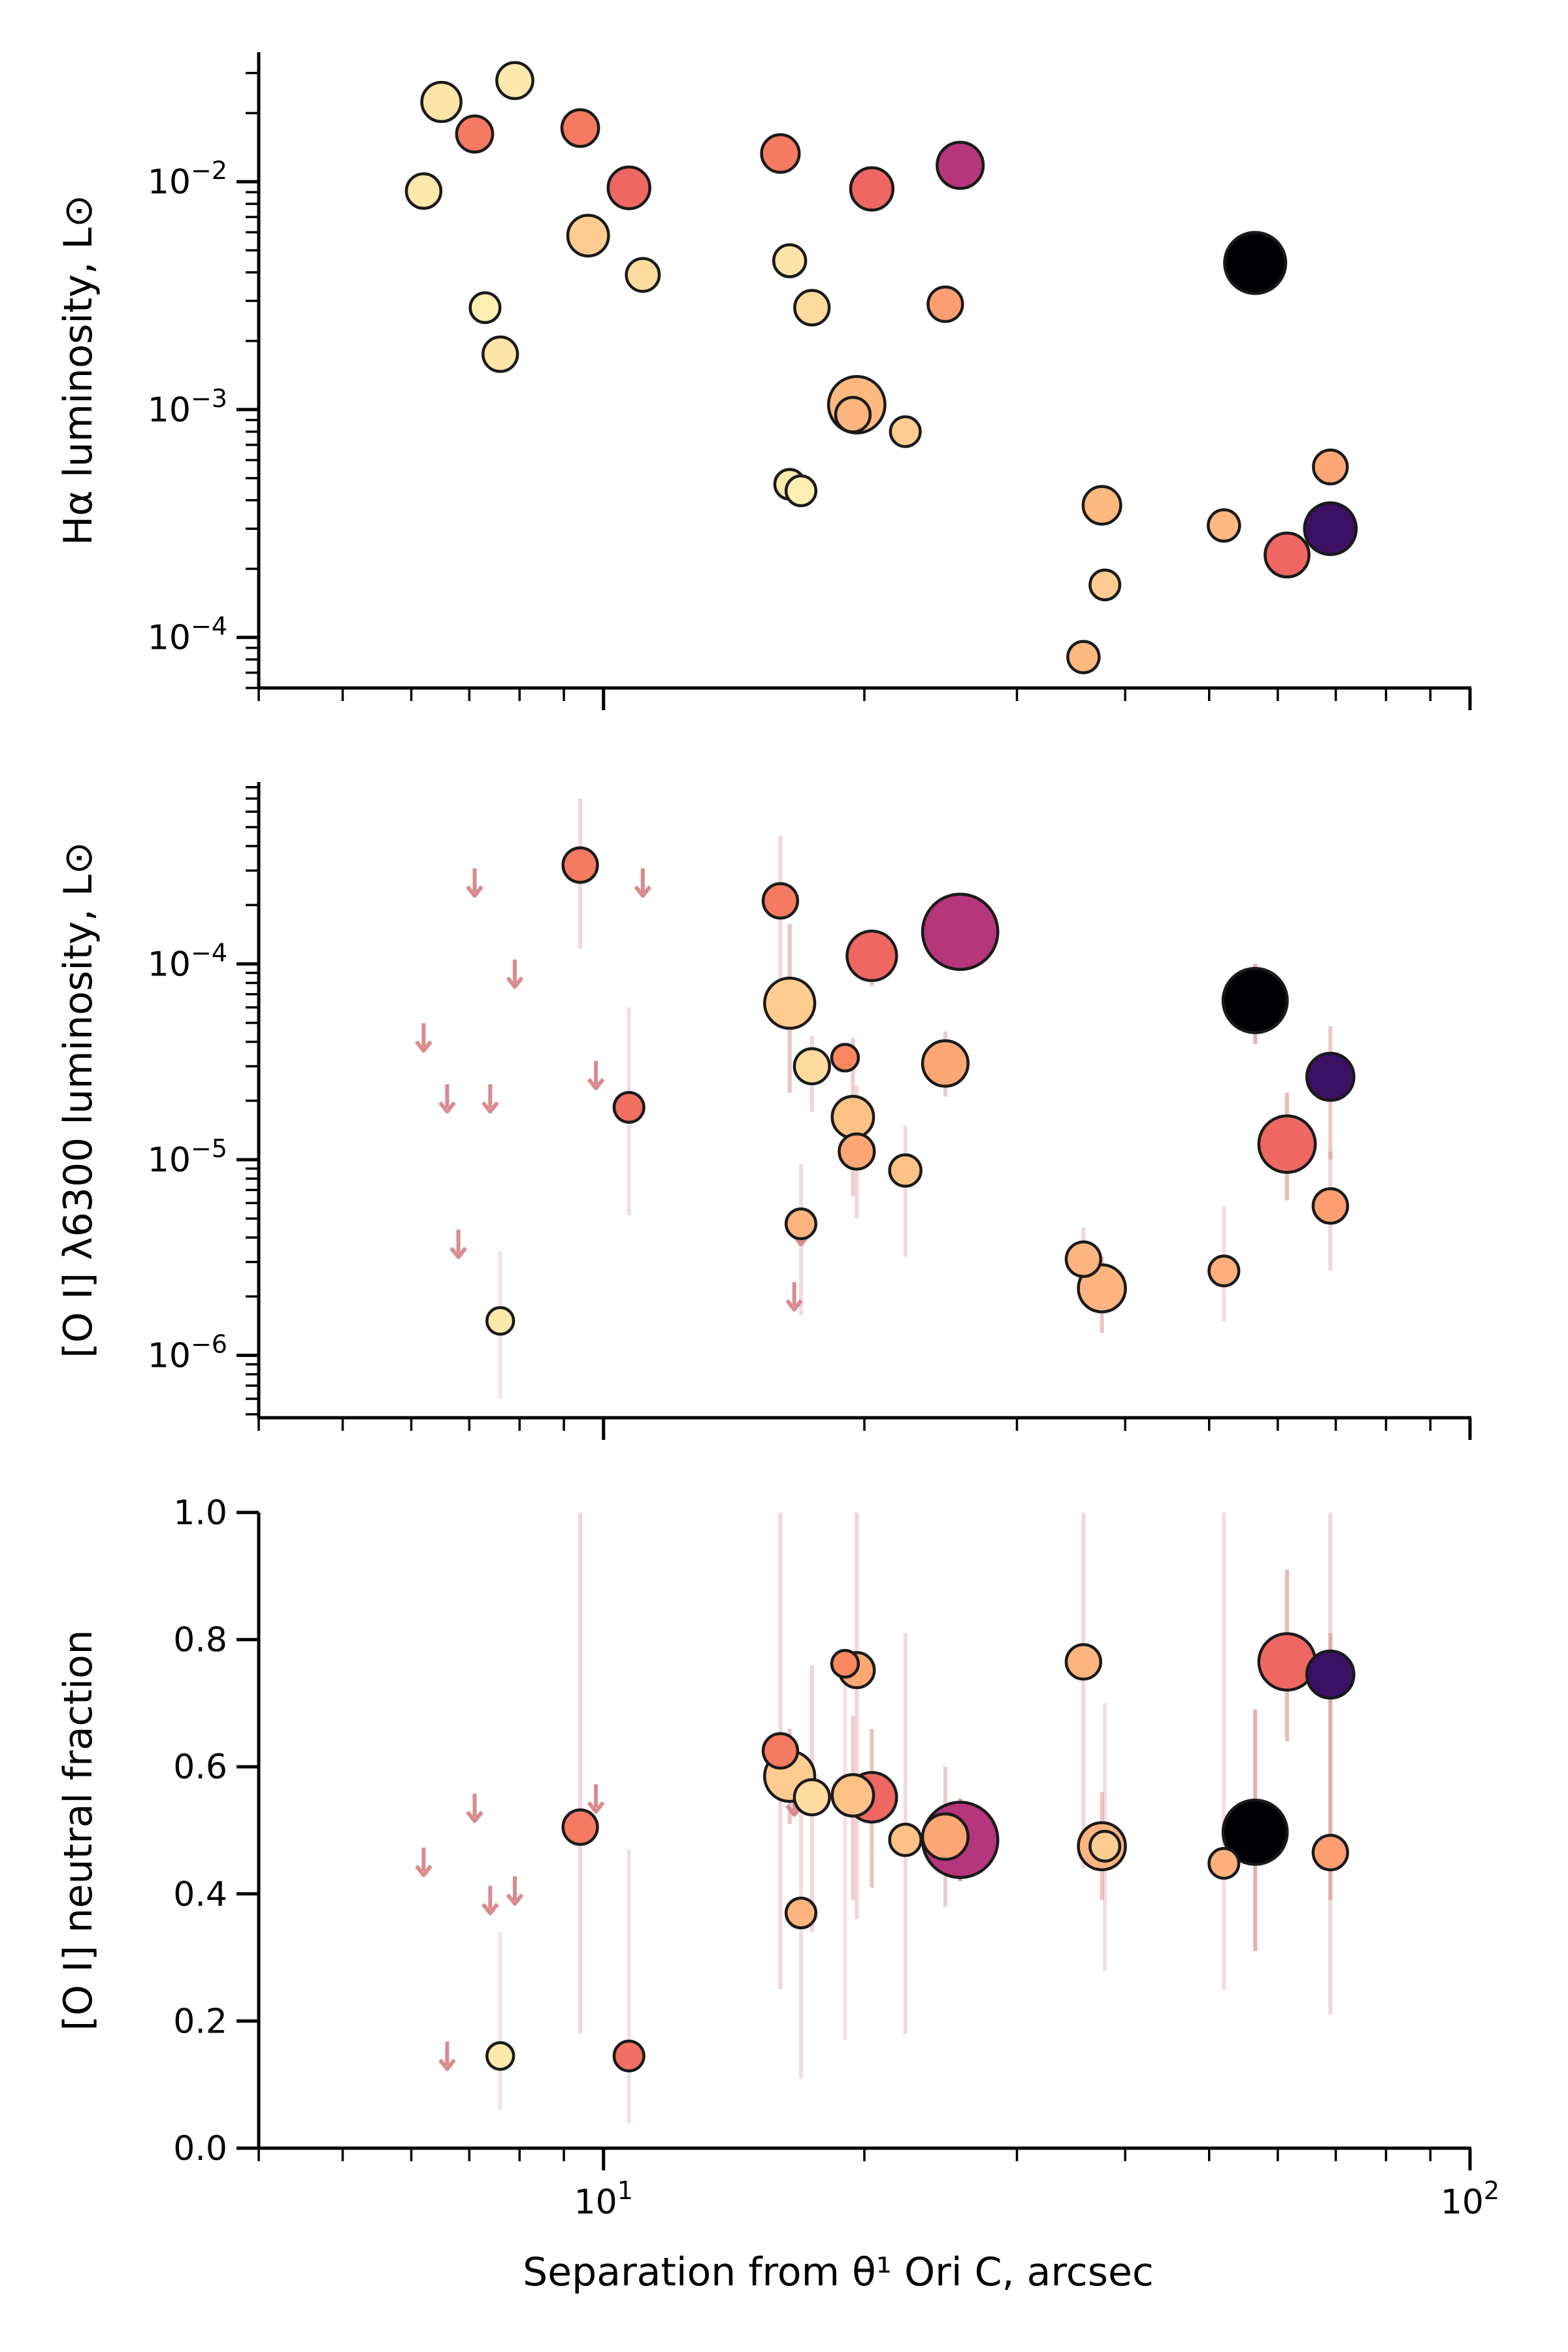  What do you see at coordinates (200, 1513) in the screenshot?
I see `y-tick-label: 1.0` at bounding box center [200, 1513].